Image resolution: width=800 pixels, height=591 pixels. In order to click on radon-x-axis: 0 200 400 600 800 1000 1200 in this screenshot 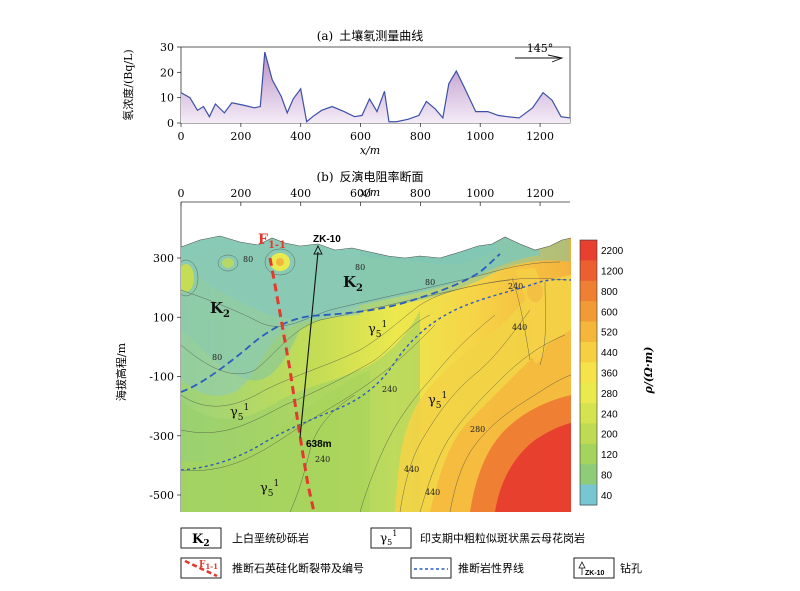, I will do `click(366, 133)`.